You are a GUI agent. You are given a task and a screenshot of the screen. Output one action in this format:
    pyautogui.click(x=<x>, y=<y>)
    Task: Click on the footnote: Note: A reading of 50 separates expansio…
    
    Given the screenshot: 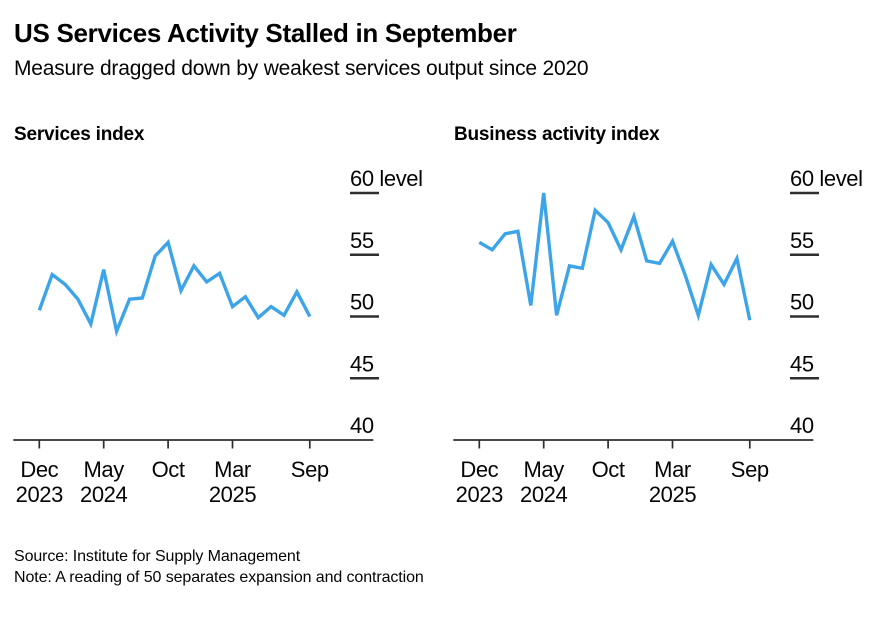 What is the action you would take?
    pyautogui.click(x=219, y=577)
    